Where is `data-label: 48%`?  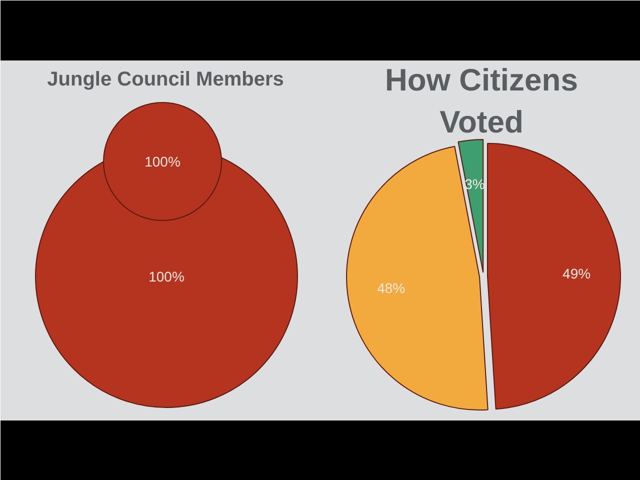 data-label: 48% is located at coordinates (391, 288).